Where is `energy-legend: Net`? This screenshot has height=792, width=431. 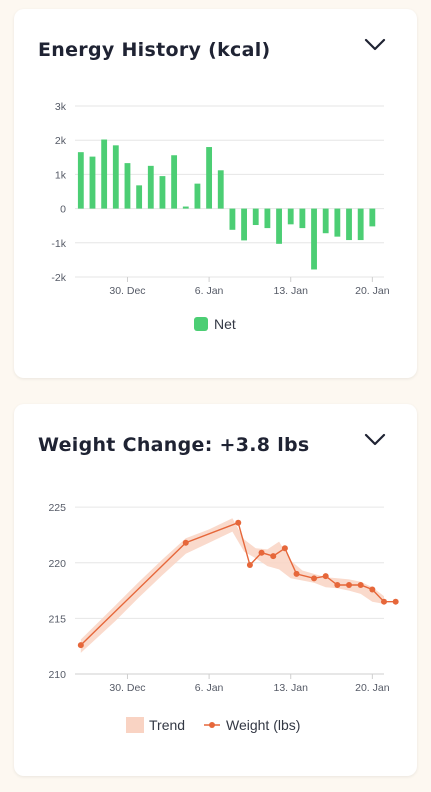 energy-legend: Net is located at coordinates (215, 324).